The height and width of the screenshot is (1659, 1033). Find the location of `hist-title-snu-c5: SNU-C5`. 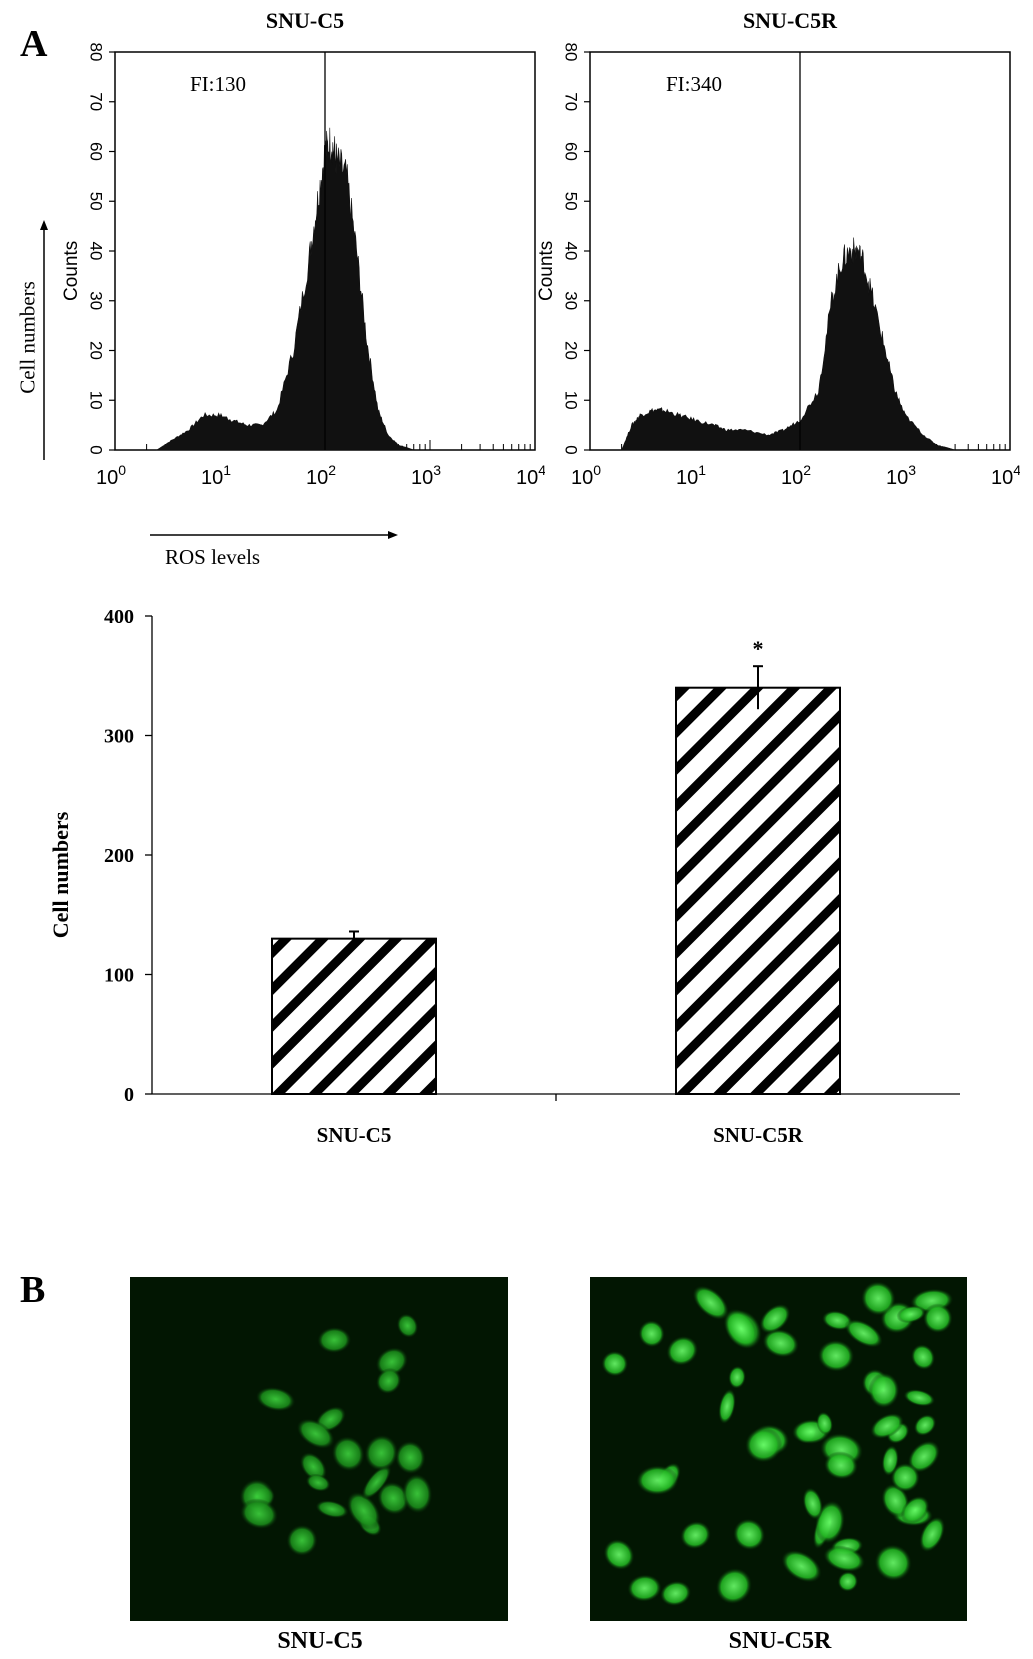

hist-title-snu-c5: SNU-C5 is located at coordinates (305, 20).